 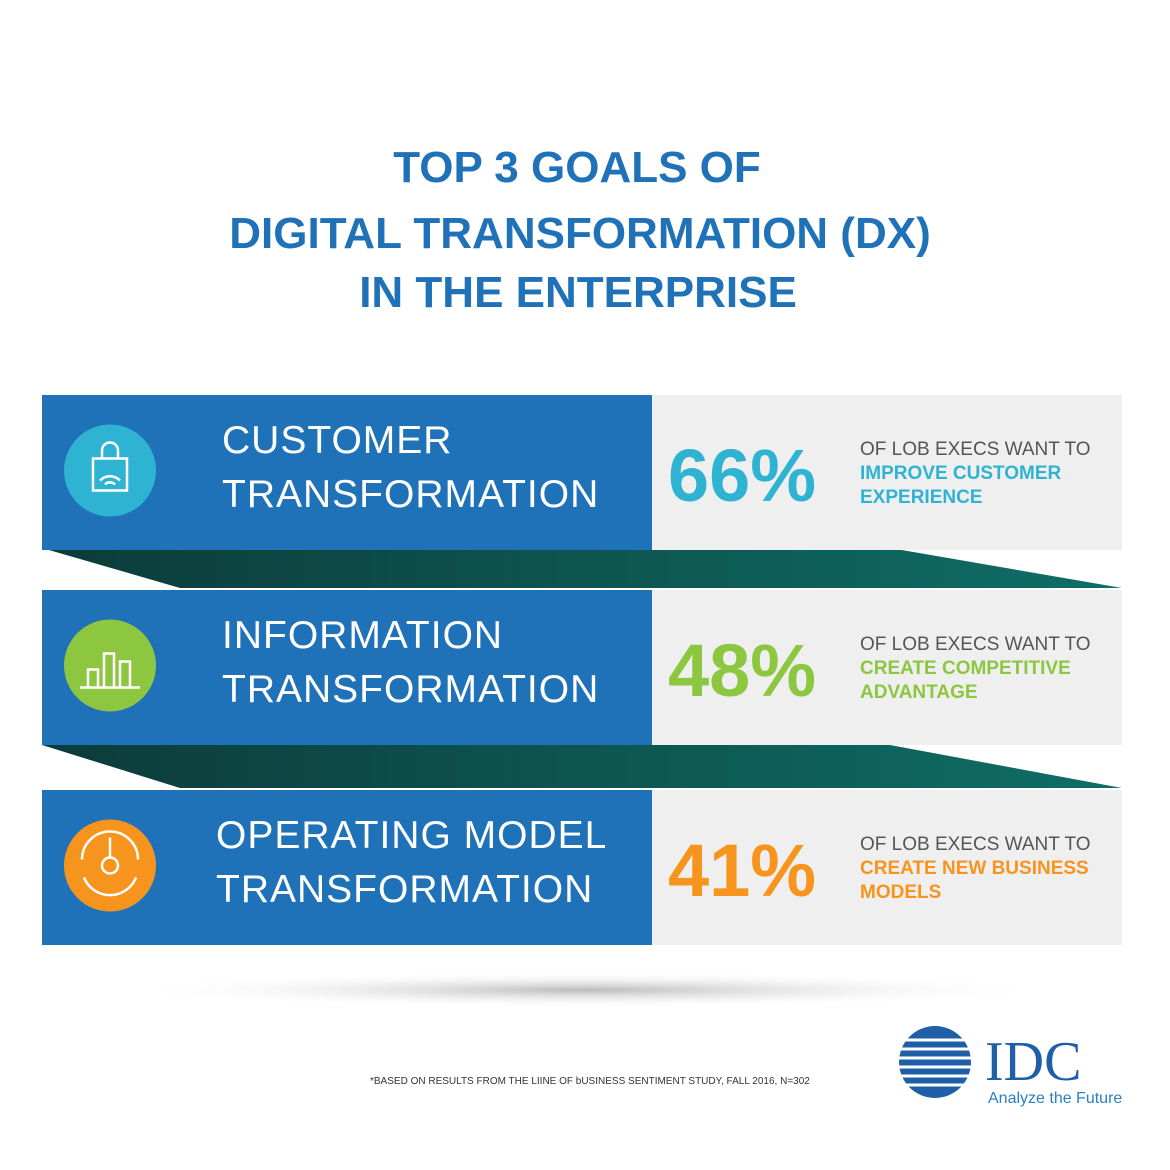 I want to click on row-label: CUSTOMER, so click(x=337, y=440).